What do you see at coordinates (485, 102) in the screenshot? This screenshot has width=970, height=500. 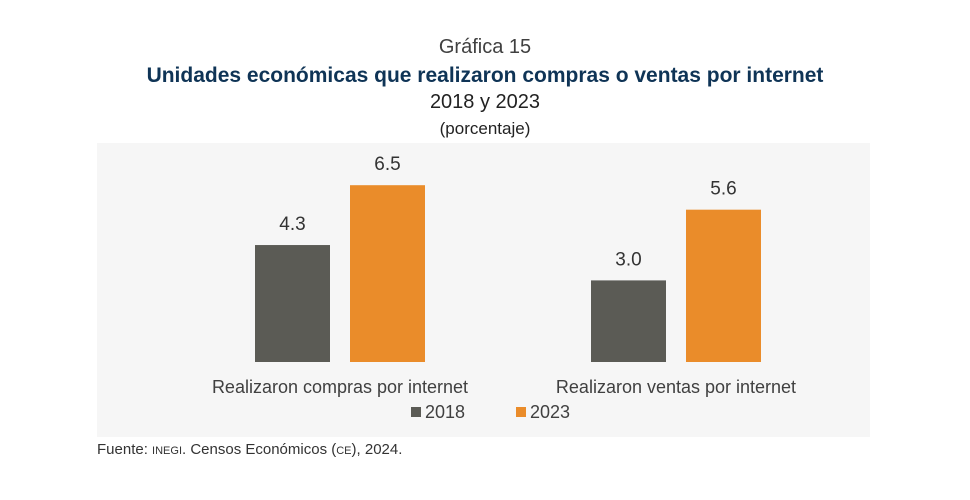 I see `chart-subtitle: 2018 y 2023` at bounding box center [485, 102].